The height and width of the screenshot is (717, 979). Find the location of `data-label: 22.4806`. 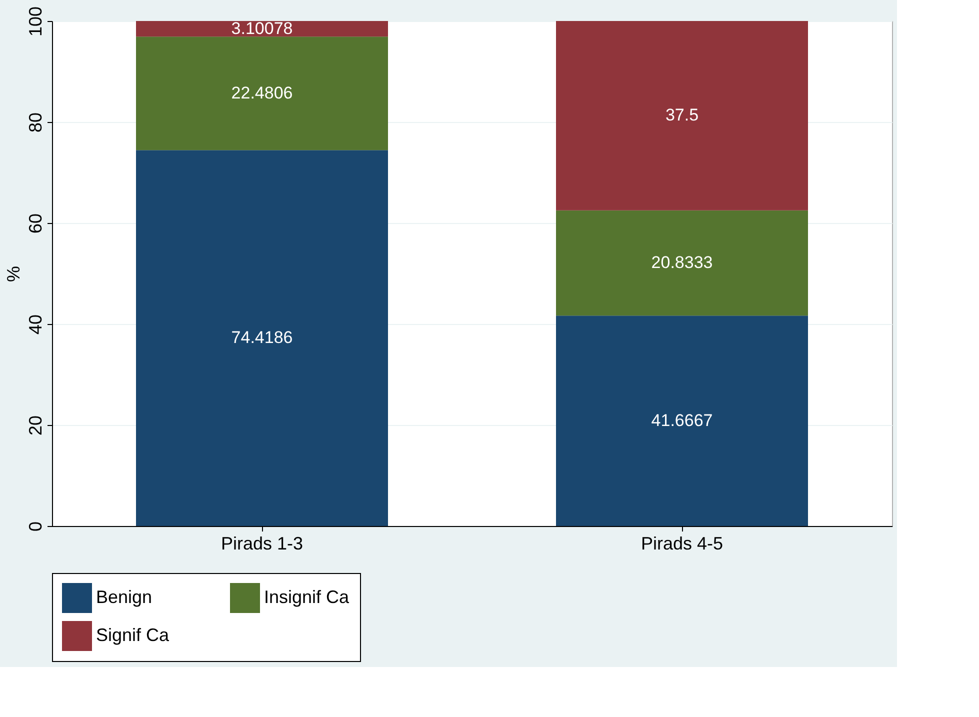

data-label: 22.4806 is located at coordinates (262, 92).